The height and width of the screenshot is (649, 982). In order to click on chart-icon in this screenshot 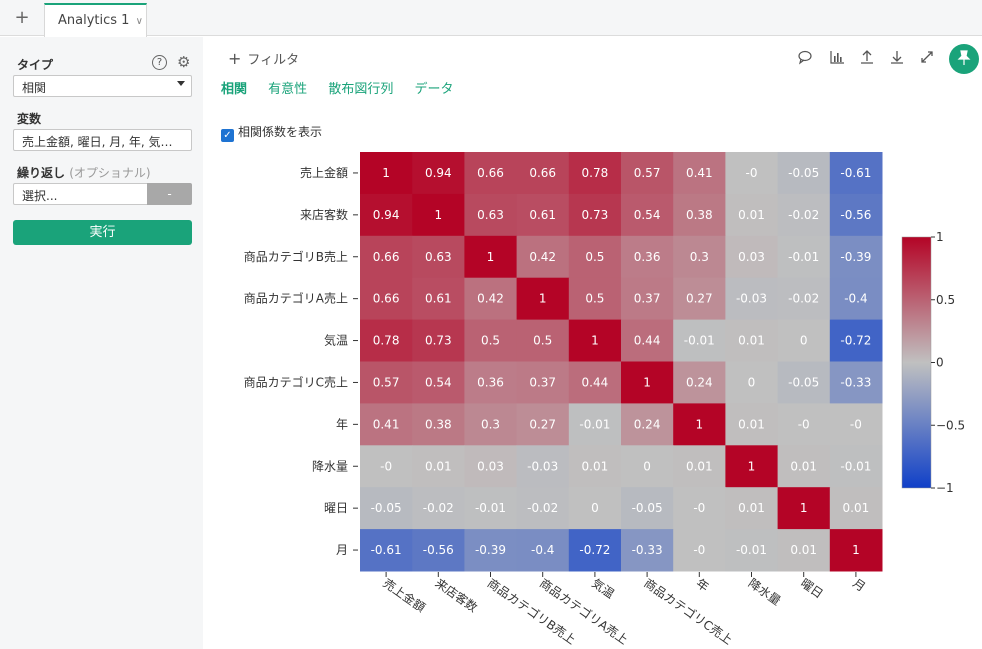, I will do `click(837, 58)`.